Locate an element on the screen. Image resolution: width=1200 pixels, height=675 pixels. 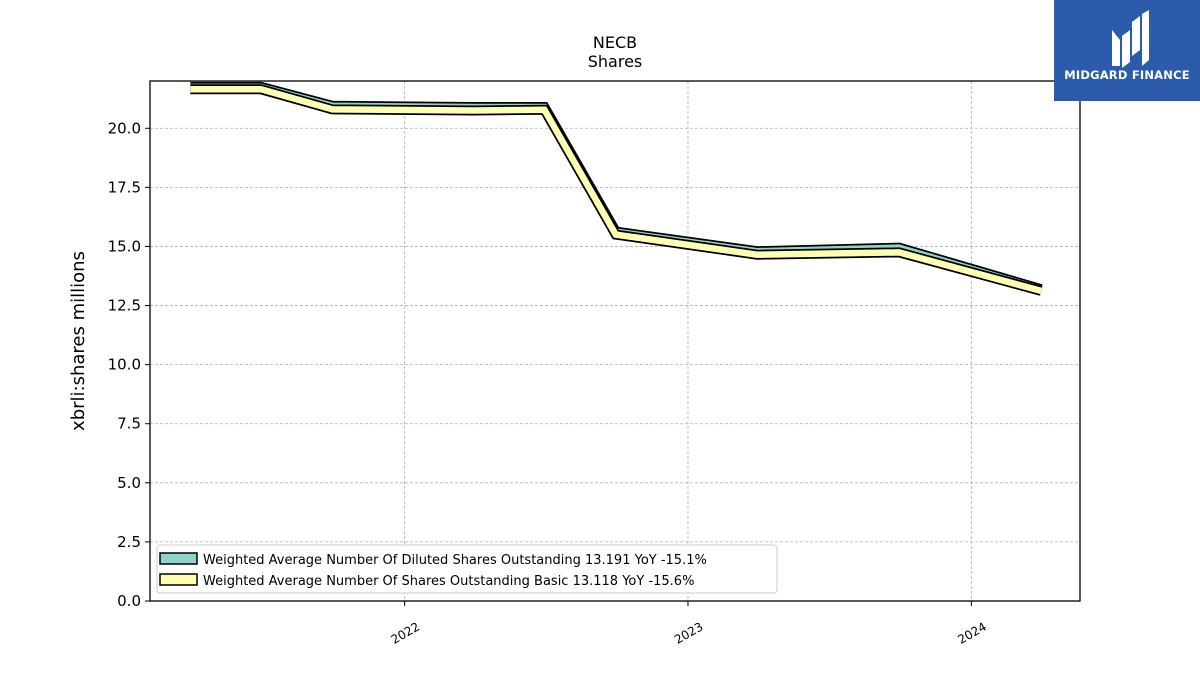
y-tick-label: 20.0 is located at coordinates (124, 128).